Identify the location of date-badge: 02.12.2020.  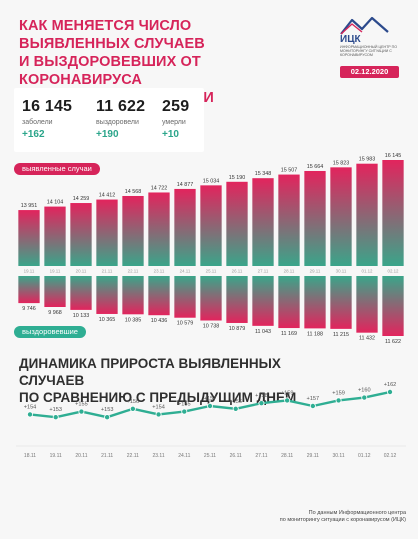
(369, 72).